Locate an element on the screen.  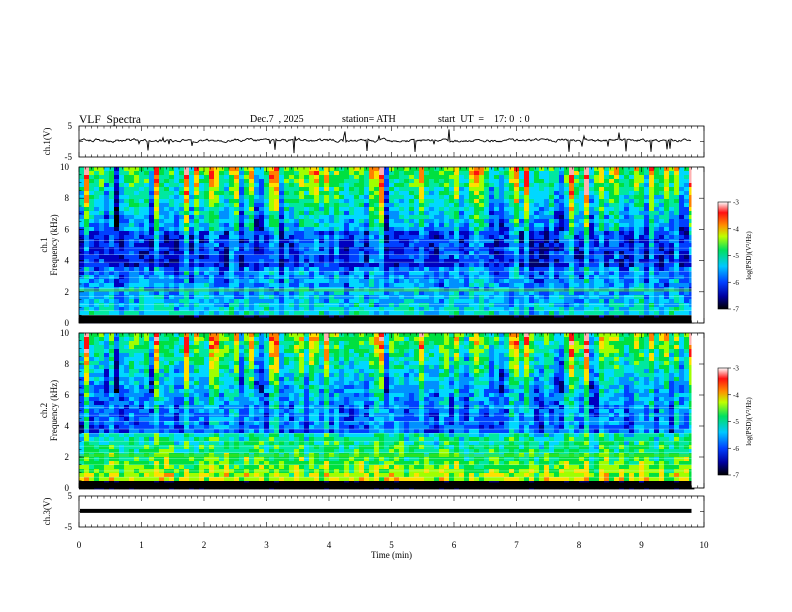
xtick-10: 10 is located at coordinates (705, 545).